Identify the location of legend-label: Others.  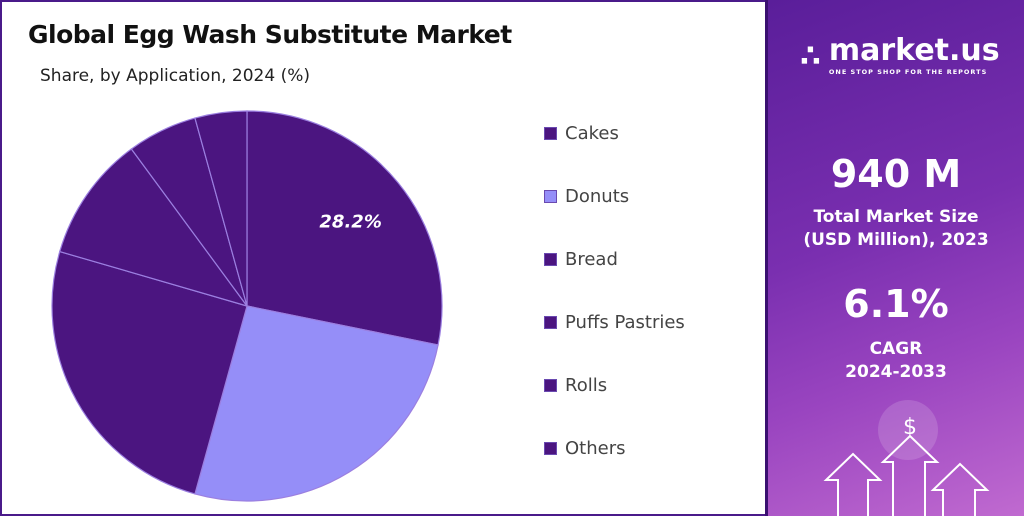
(595, 448).